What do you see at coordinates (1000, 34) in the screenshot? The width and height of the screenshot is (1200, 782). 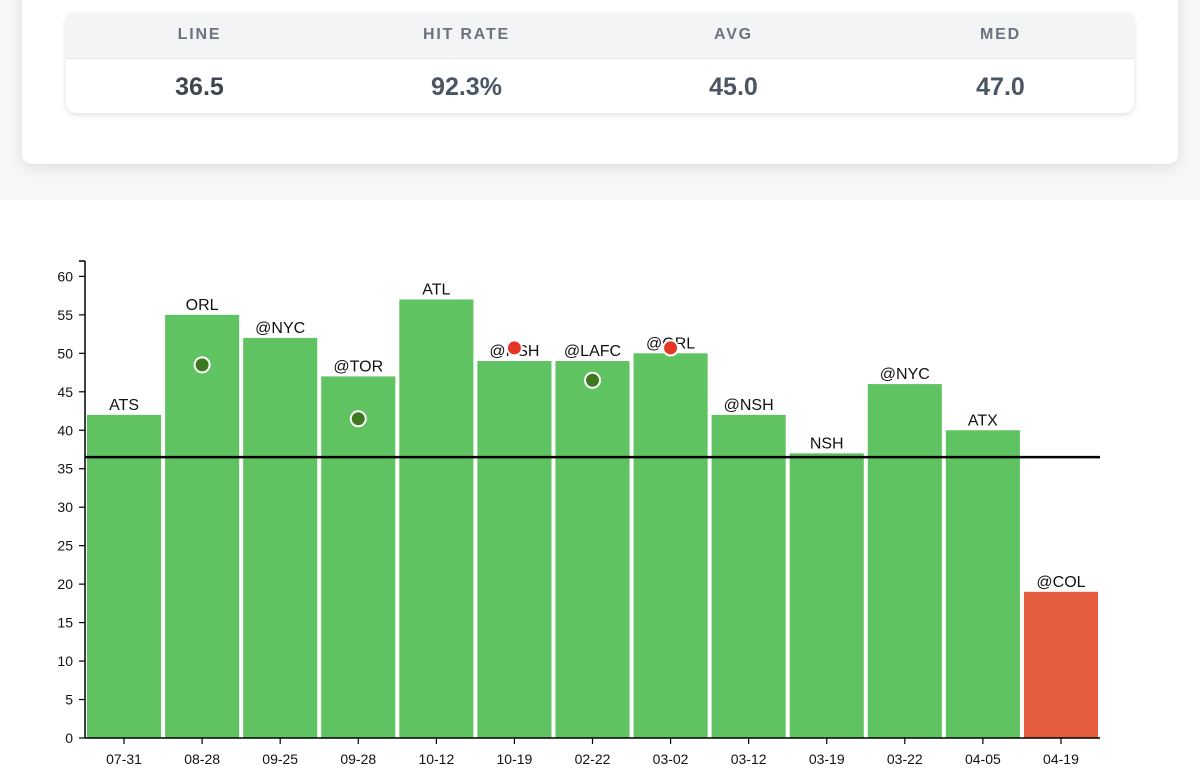 I see `stats-header-med: MED` at bounding box center [1000, 34].